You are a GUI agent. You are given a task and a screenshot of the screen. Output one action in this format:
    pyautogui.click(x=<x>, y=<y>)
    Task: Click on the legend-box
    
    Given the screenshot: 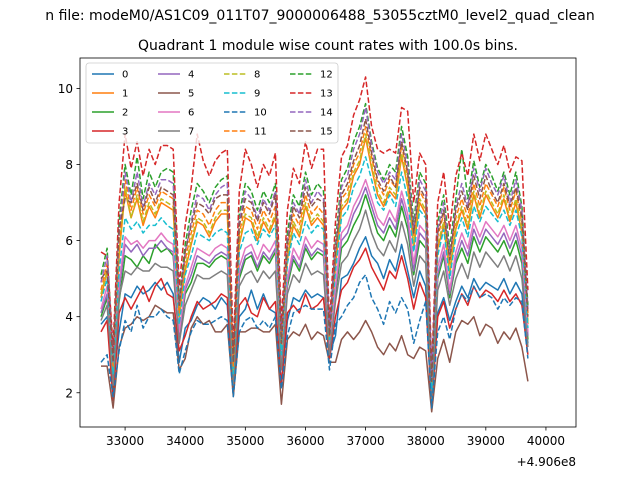 What is the action you would take?
    pyautogui.click(x=212, y=103)
    